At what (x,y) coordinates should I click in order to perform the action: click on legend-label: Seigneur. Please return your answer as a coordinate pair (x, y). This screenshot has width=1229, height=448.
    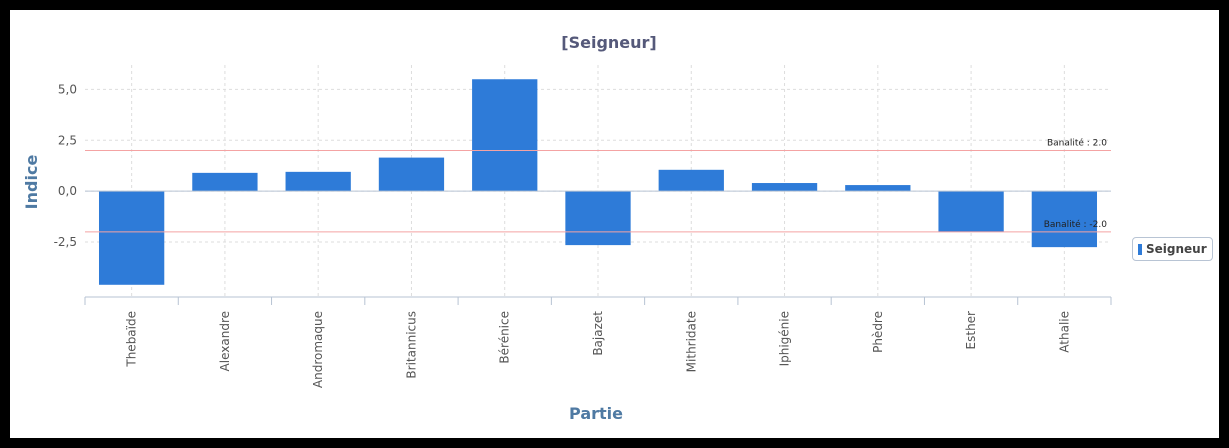
    Looking at the image, I should click on (1176, 249).